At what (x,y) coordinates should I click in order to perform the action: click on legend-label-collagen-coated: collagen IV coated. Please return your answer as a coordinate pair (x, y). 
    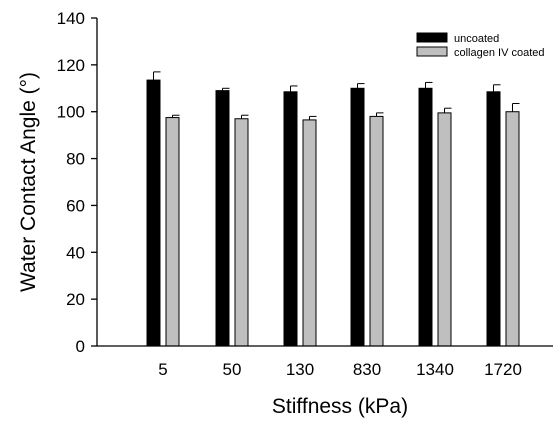
    Looking at the image, I should click on (499, 53).